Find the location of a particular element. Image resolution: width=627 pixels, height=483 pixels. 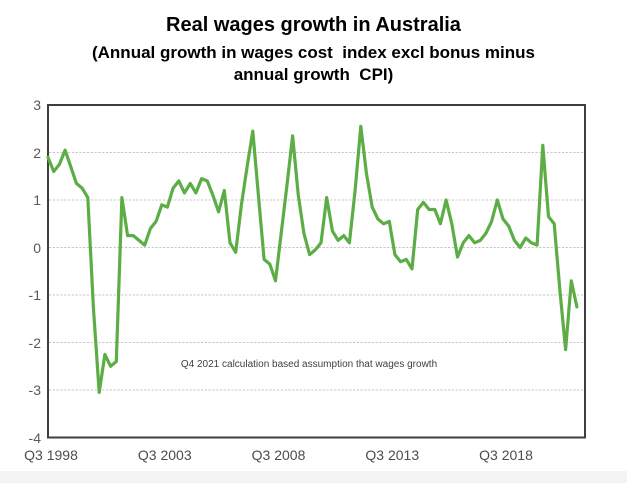

x-tick-label: Q3 2003 is located at coordinates (164, 455).